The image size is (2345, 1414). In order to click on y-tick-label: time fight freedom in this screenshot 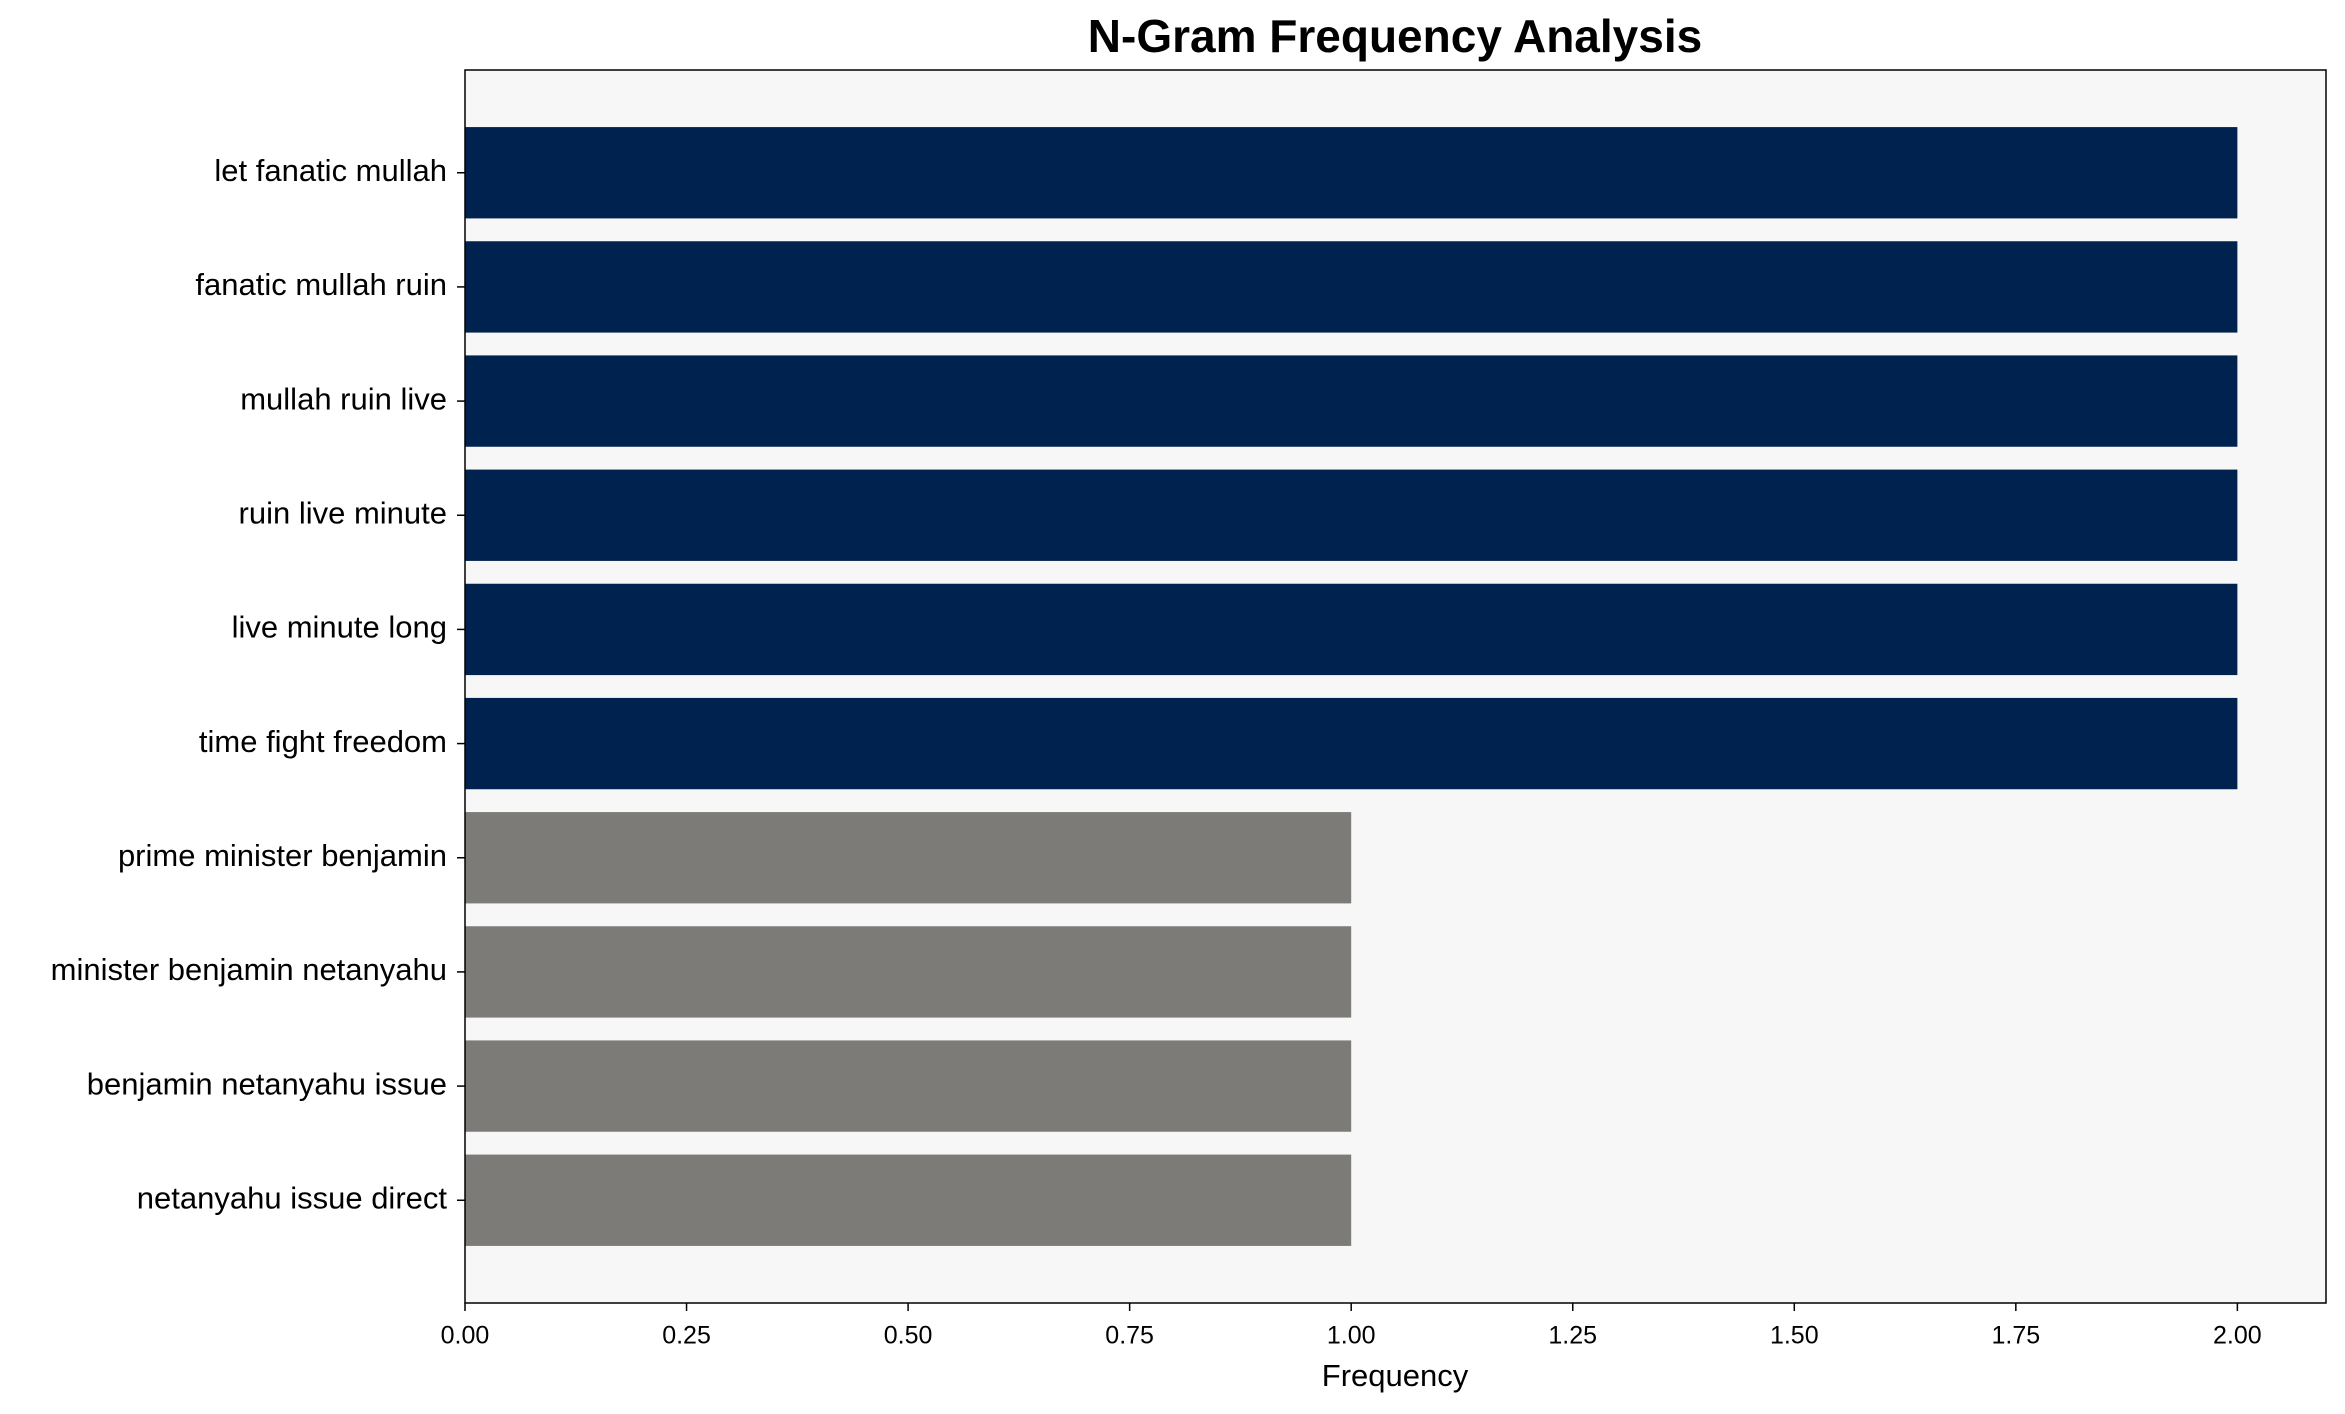, I will do `click(323, 741)`.